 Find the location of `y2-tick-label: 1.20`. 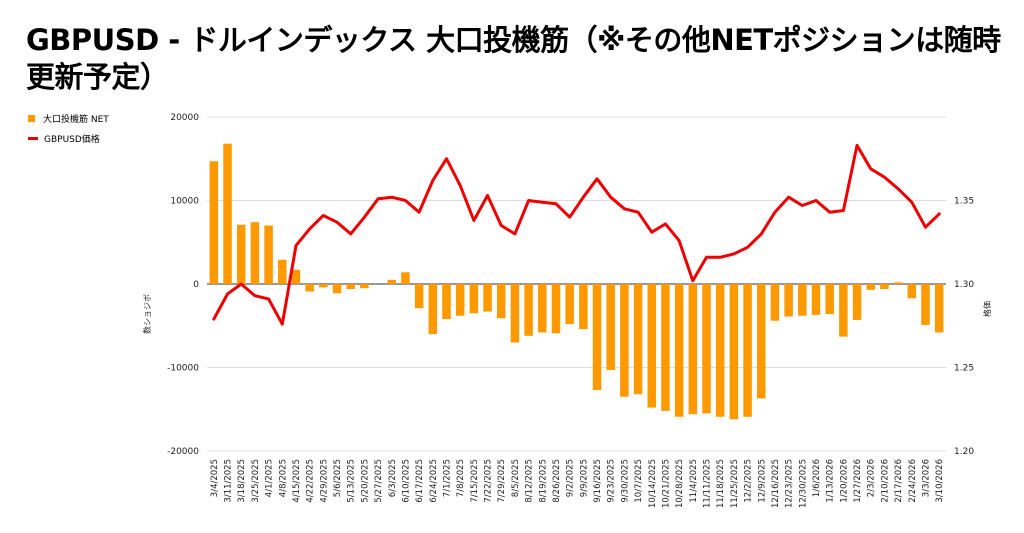

y2-tick-label: 1.20 is located at coordinates (964, 452).